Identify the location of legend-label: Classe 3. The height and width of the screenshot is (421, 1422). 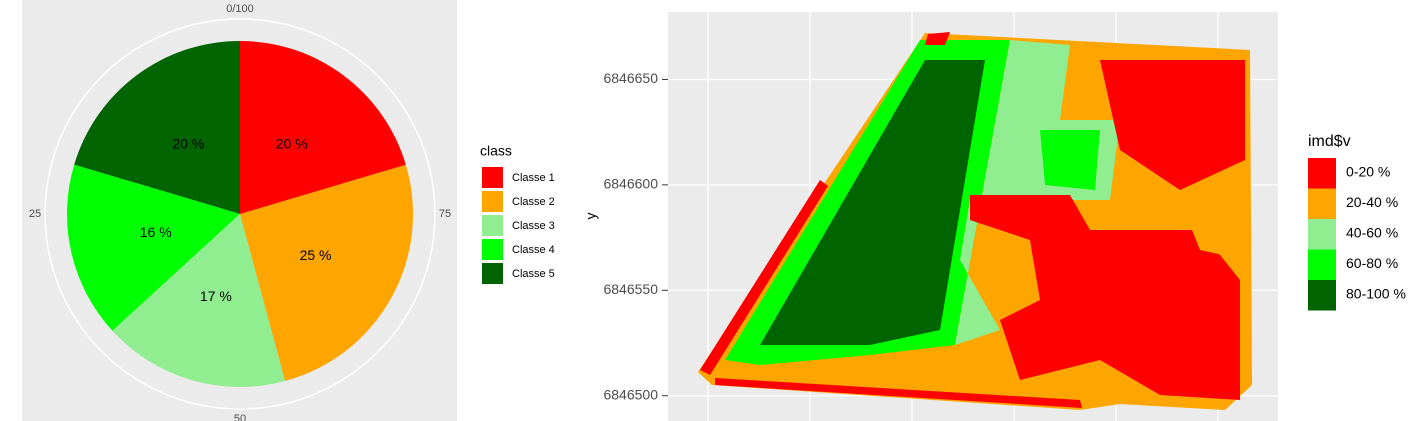
(533, 226).